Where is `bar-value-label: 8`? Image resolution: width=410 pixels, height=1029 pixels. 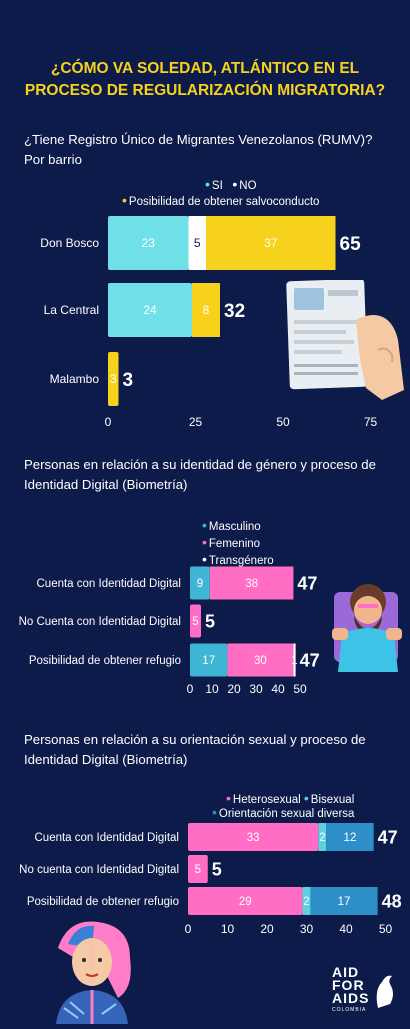 bar-value-label: 8 is located at coordinates (206, 310).